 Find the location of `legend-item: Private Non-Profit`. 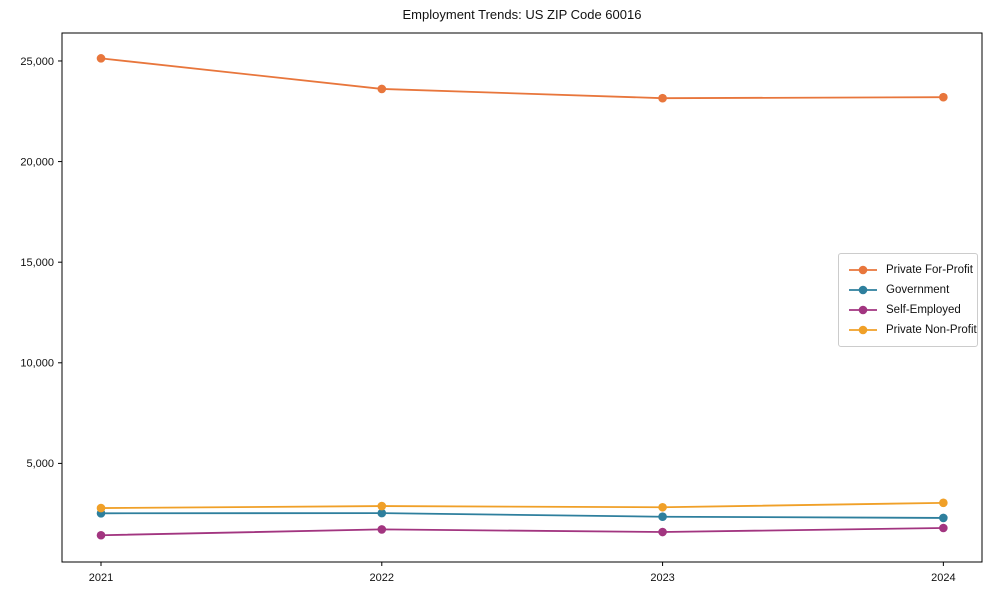

legend-item: Private Non-Profit is located at coordinates (912, 330).